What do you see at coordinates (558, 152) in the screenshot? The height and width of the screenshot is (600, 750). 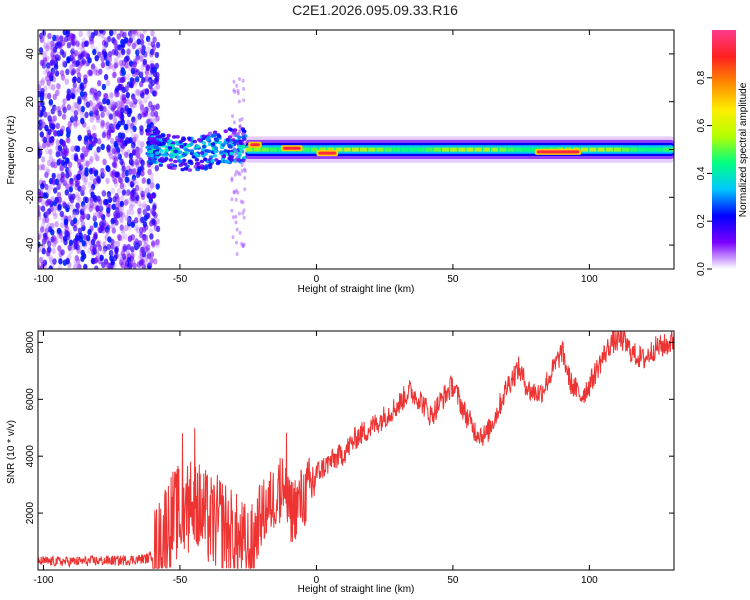 I see `spectrogram-peak-core` at bounding box center [558, 152].